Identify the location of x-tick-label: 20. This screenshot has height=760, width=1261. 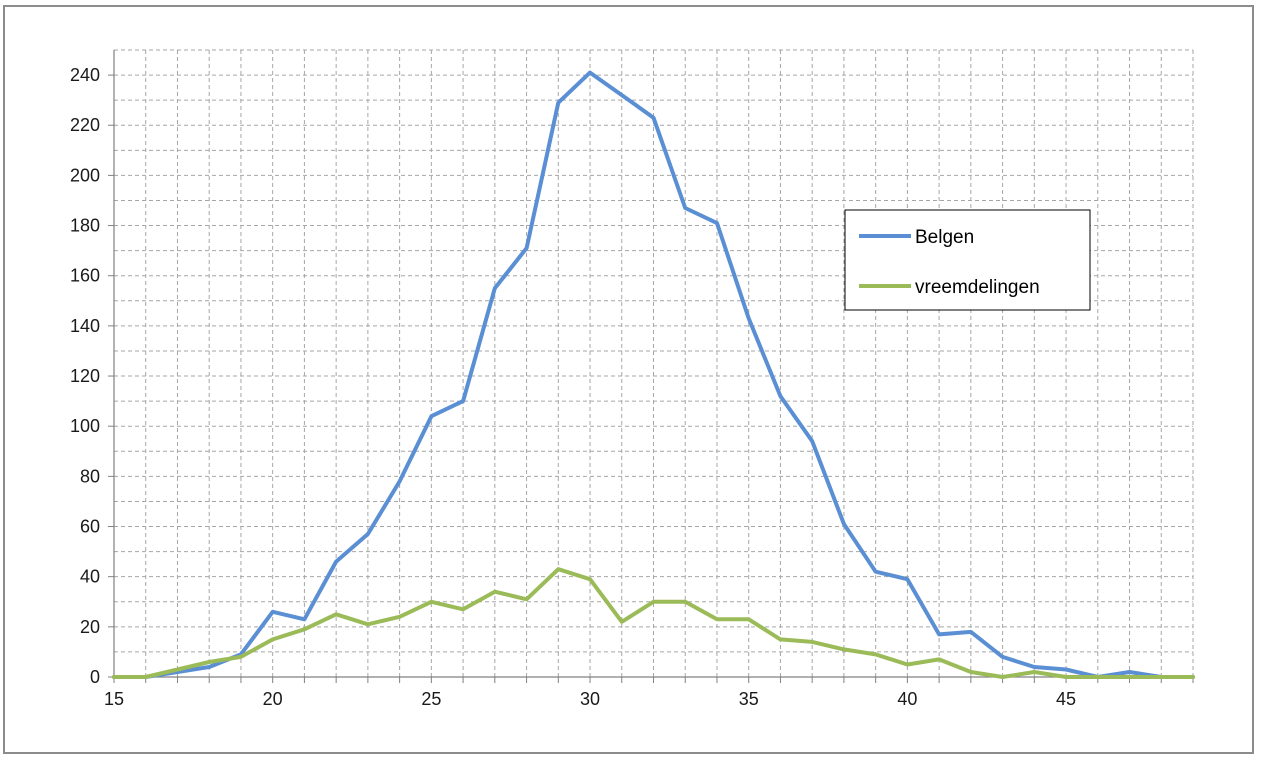
(273, 699).